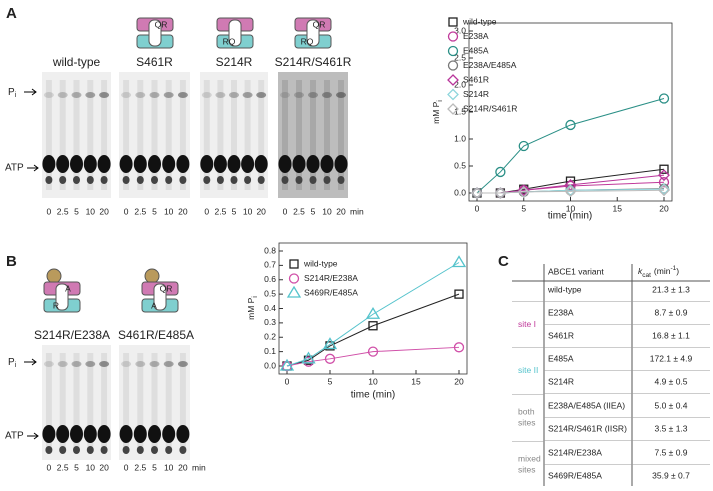 The image size is (713, 491). Describe the element at coordinates (307, 41) in the screenshot. I see `icon-text: RQ` at that location.